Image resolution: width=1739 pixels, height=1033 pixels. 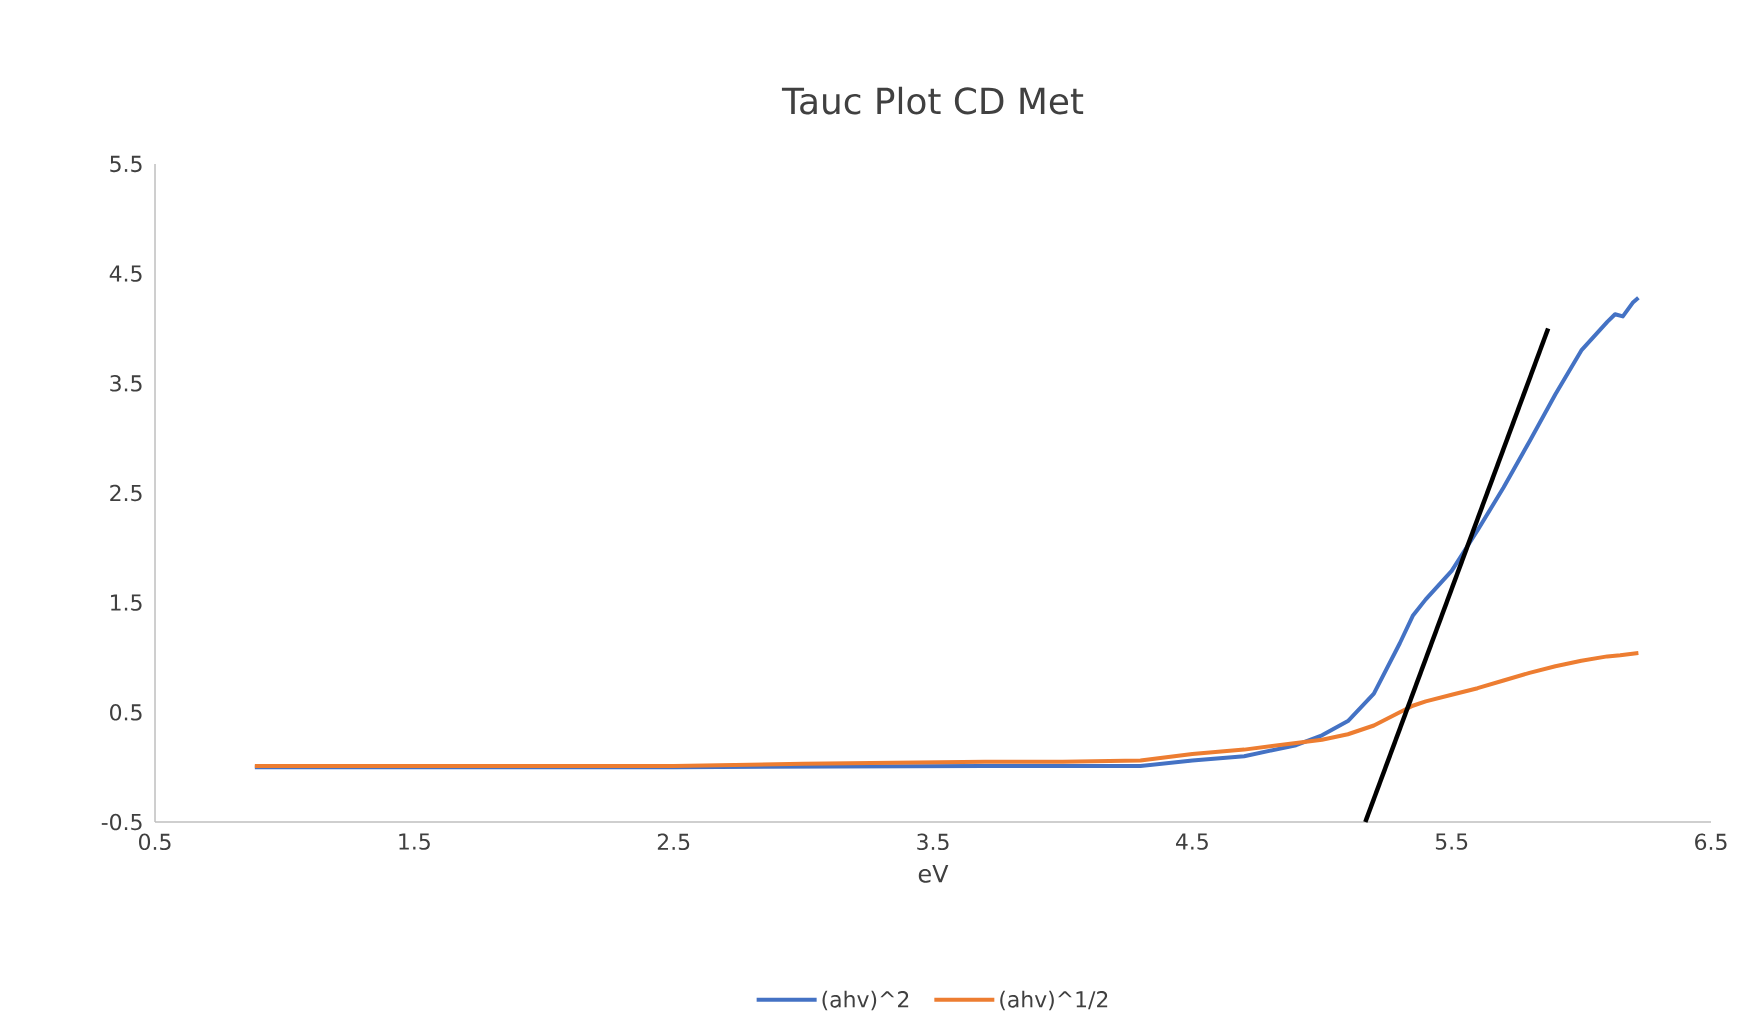 What do you see at coordinates (865, 1000) in the screenshot?
I see `legend-label: (ahv)^2` at bounding box center [865, 1000].